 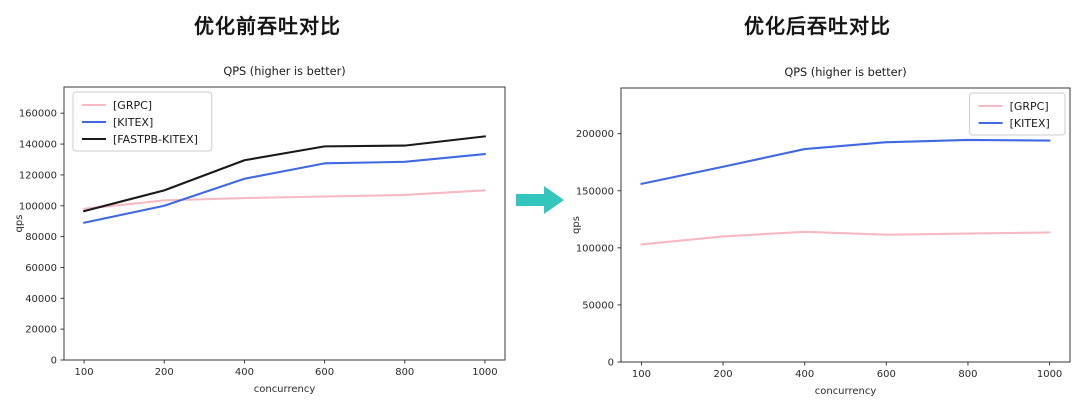 I want to click on y-tick-label: 140000, so click(x=38, y=145).